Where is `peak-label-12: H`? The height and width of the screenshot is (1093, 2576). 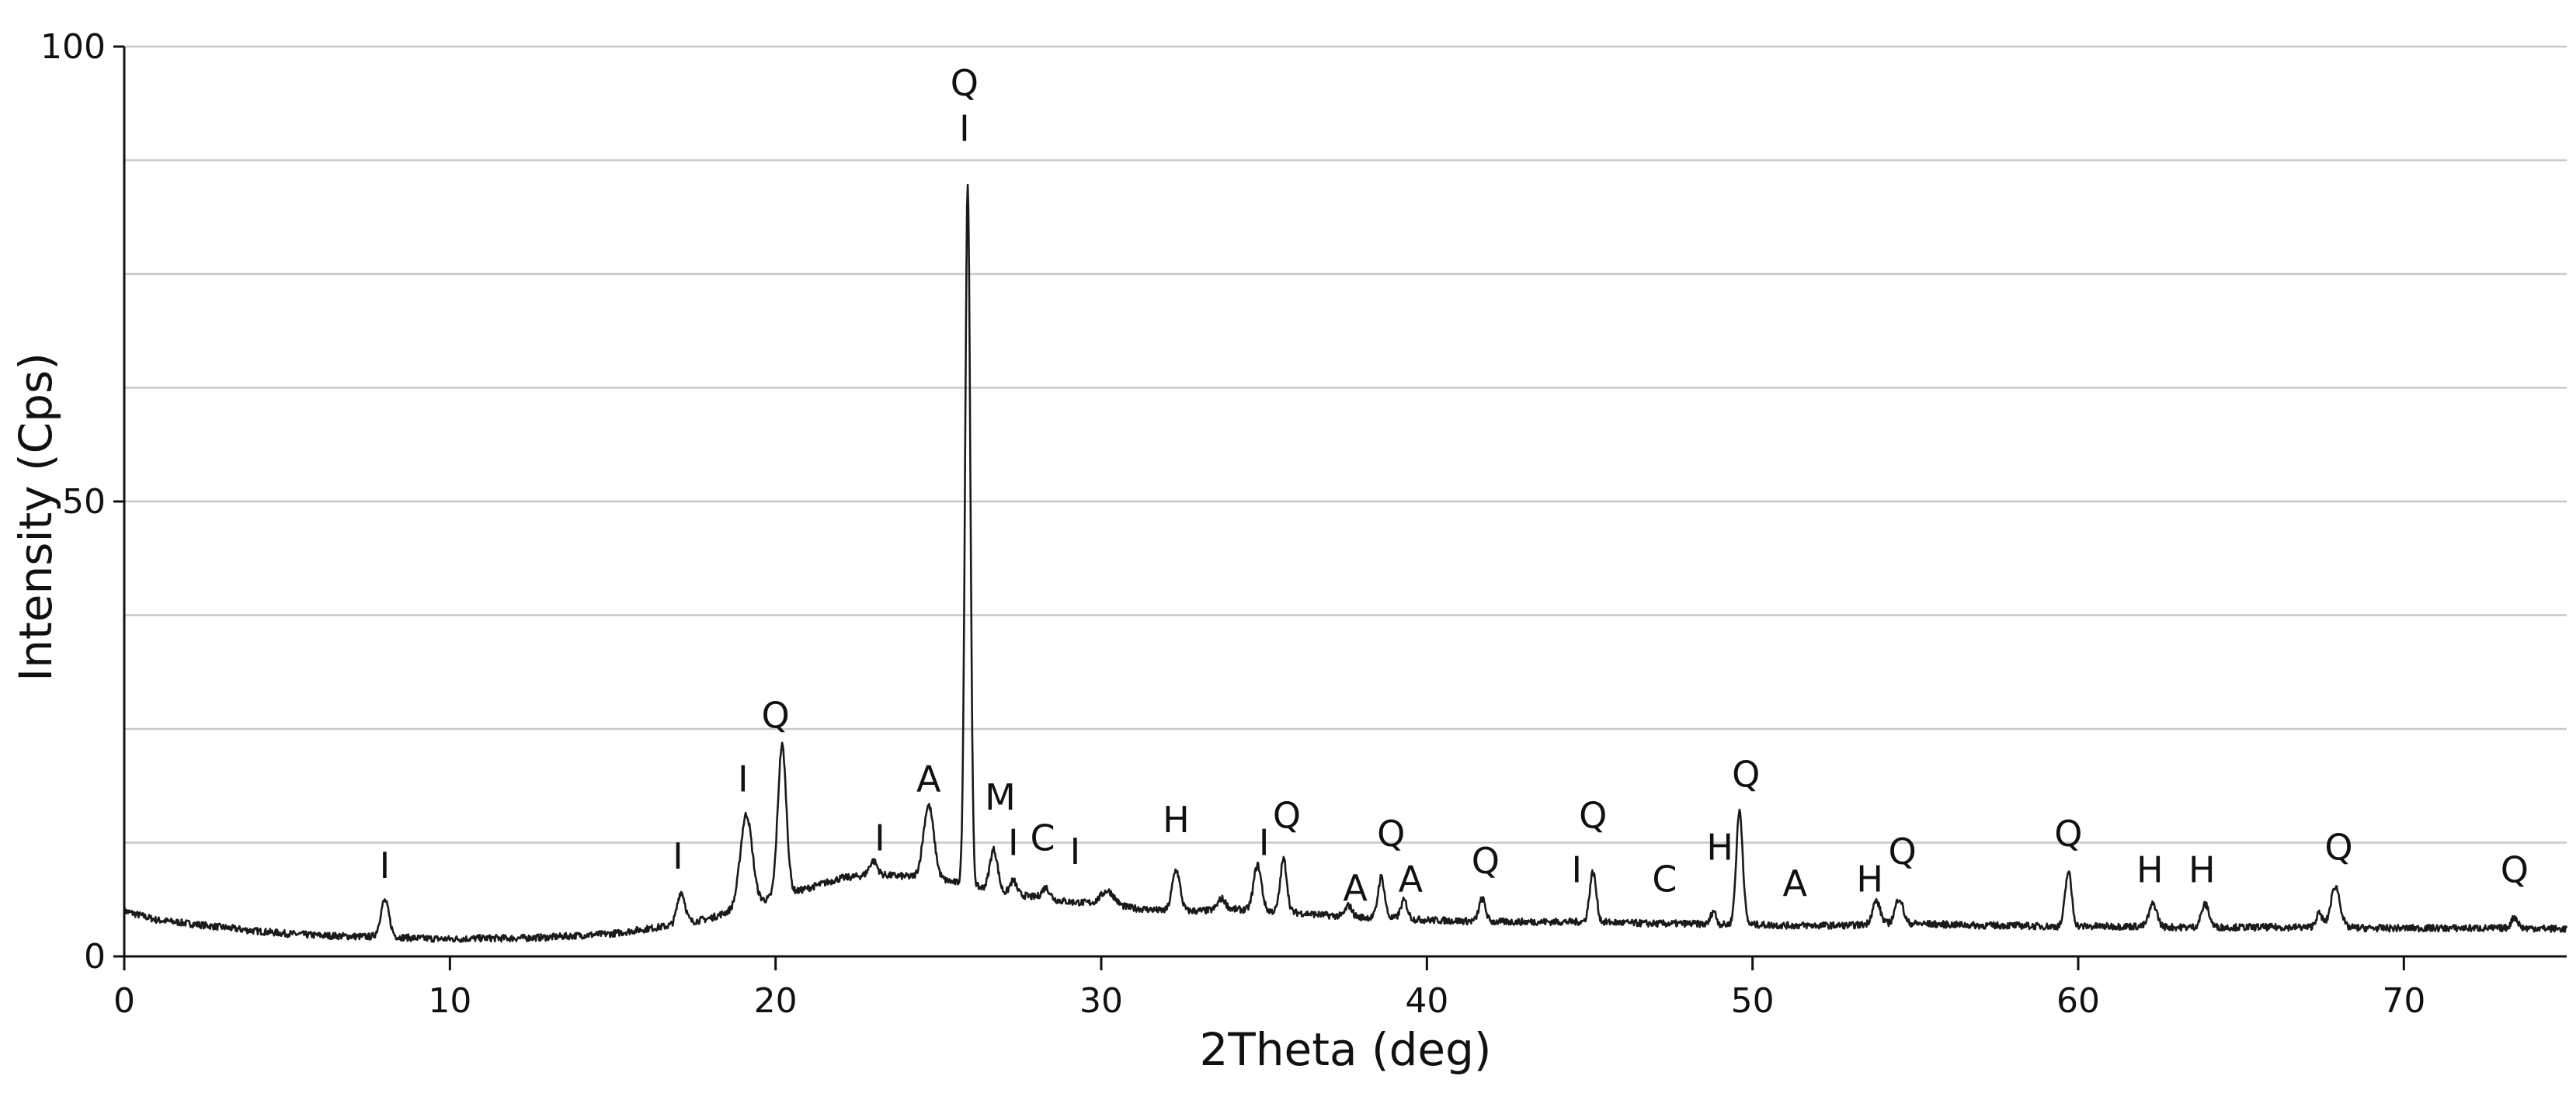
peak-label-12: H is located at coordinates (1176, 820).